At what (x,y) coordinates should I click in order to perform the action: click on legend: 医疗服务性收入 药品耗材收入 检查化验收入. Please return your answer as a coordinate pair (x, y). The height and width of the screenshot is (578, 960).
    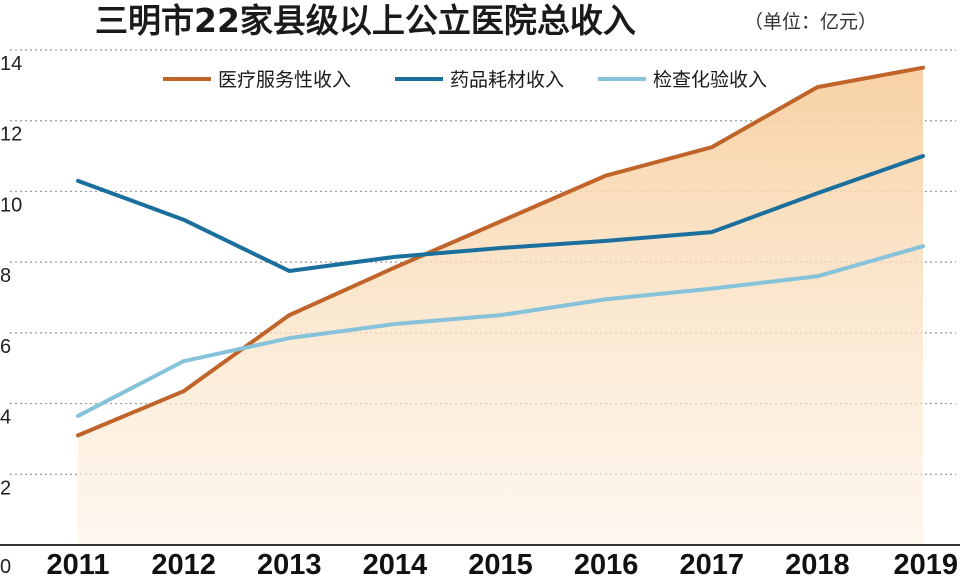
    Looking at the image, I should click on (465, 80).